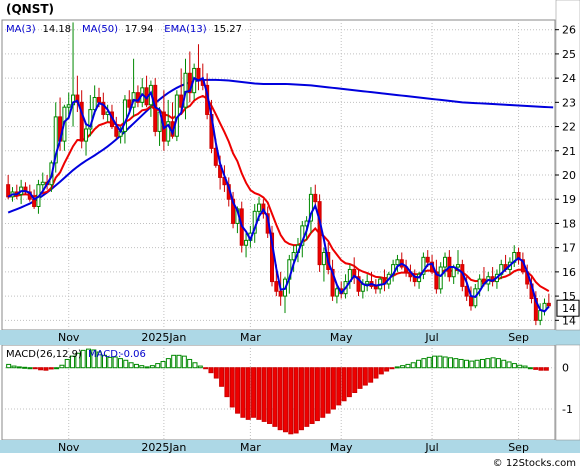 The height and width of the screenshot is (475, 580). What do you see at coordinates (341, 337) in the screenshot?
I see `price-x-tick-label: May` at bounding box center [341, 337].